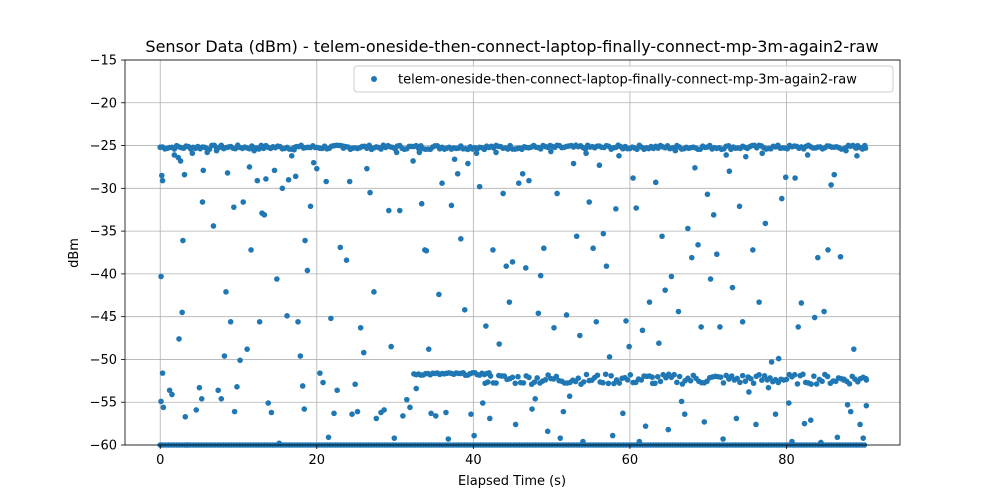 This screenshot has height=504, width=1000. Describe the element at coordinates (103, 317) in the screenshot. I see `y-tick-label: −45` at that location.